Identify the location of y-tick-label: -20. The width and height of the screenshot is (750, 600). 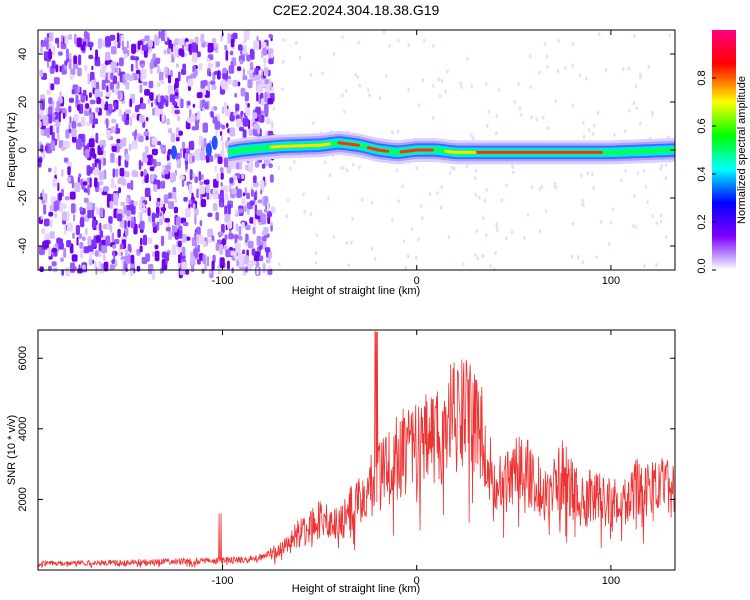
(23, 198).